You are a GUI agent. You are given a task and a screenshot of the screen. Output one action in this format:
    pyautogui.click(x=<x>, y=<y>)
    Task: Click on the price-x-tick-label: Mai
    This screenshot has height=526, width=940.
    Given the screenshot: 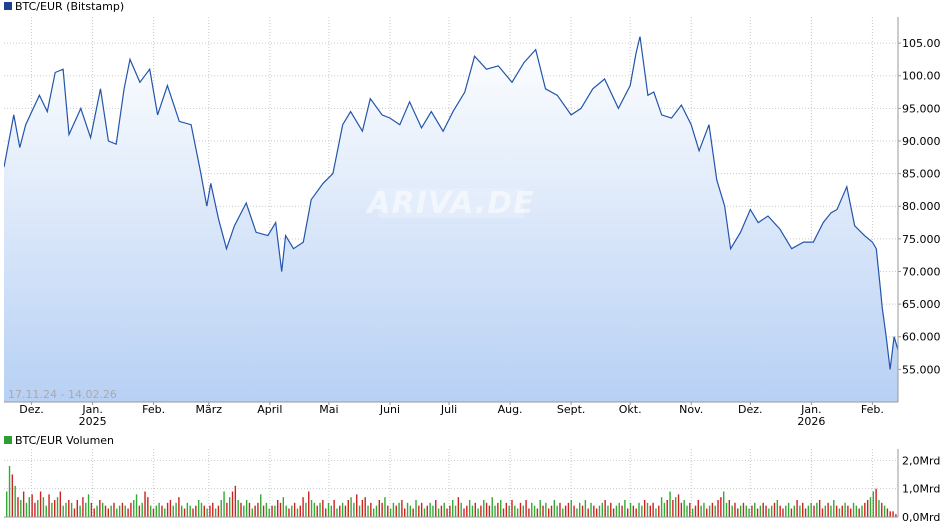 What is the action you would take?
    pyautogui.click(x=328, y=409)
    